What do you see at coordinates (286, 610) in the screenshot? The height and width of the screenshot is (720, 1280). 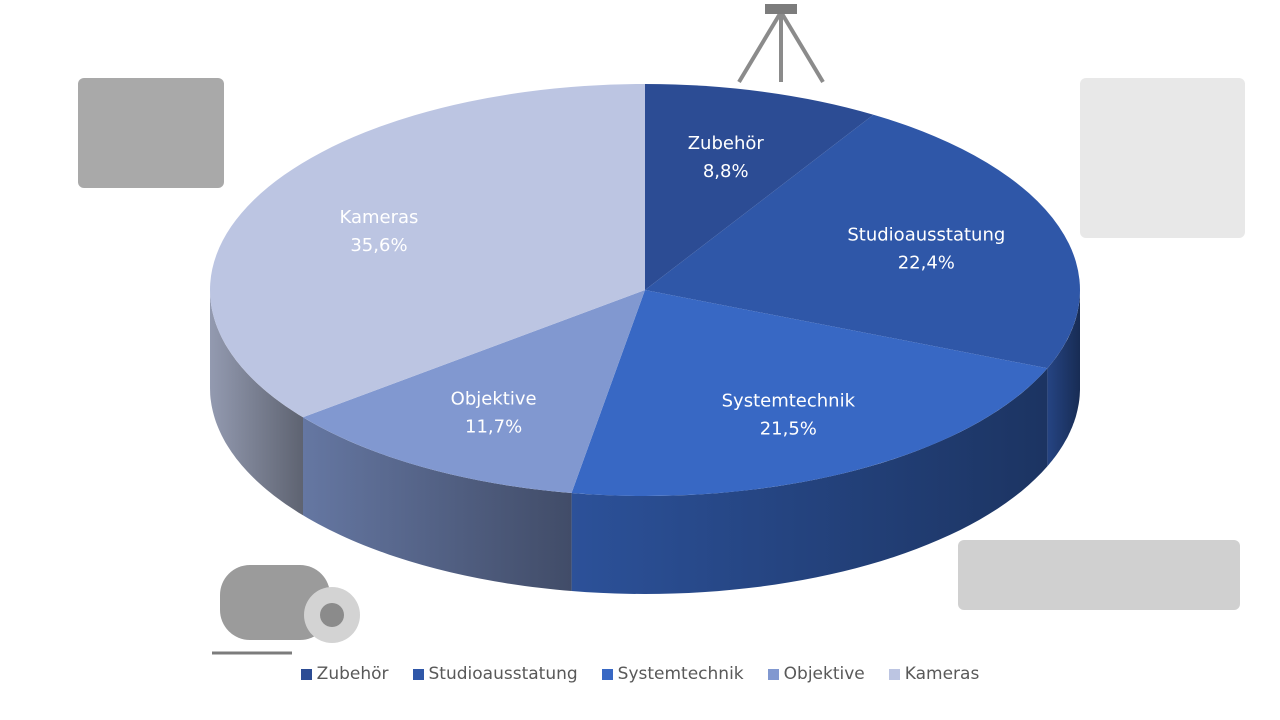 I see `lens-image` at bounding box center [286, 610].